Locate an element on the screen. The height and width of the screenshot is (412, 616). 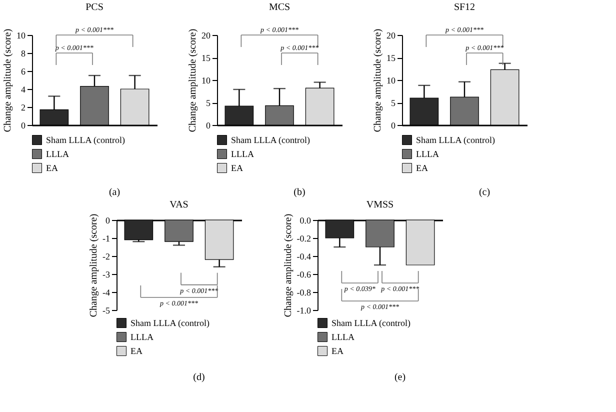
chart-title: PCS is located at coordinates (95, 7).